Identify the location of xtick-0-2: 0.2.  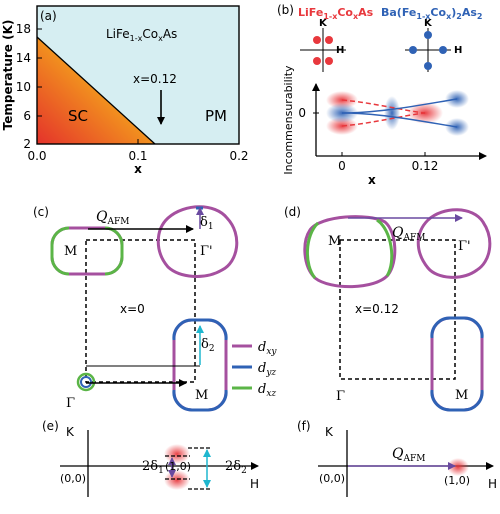
(238, 156).